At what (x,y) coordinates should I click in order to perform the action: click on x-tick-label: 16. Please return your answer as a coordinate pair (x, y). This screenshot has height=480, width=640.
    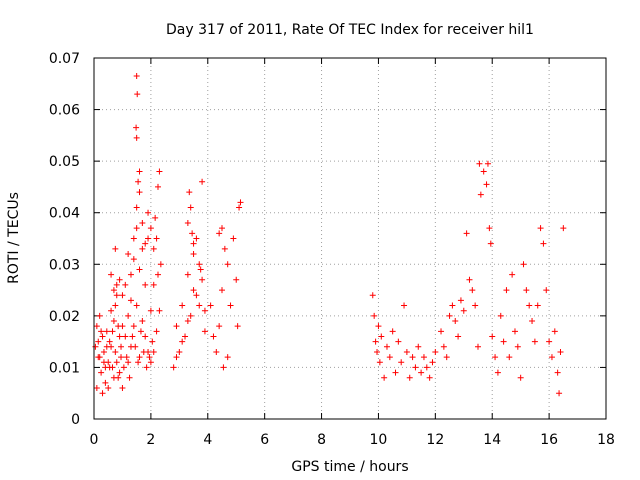
    Looking at the image, I should click on (549, 440).